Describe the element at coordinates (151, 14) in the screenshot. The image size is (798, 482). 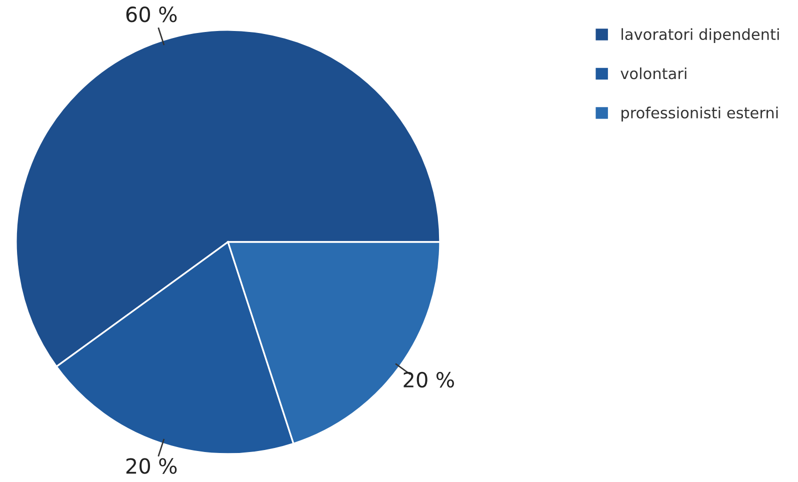
I see `data-label: 60 %` at that location.